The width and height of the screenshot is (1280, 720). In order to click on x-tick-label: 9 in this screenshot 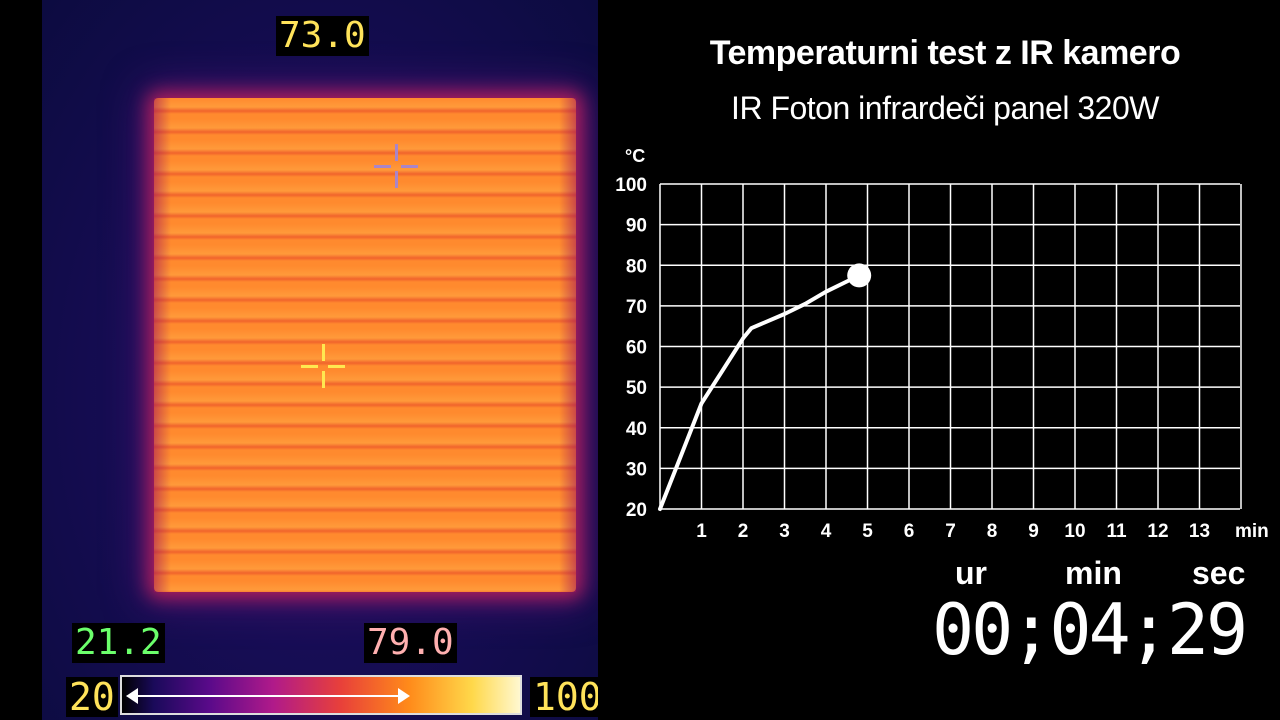, I will do `click(1033, 531)`.